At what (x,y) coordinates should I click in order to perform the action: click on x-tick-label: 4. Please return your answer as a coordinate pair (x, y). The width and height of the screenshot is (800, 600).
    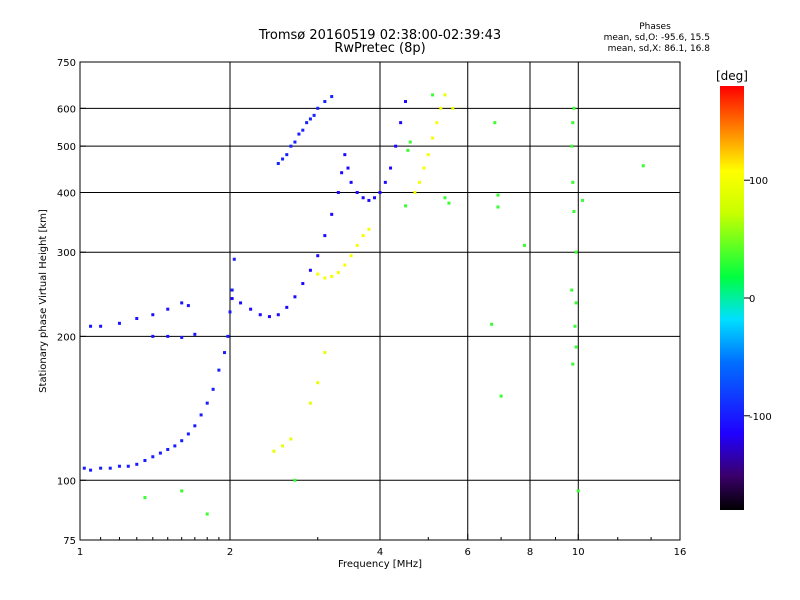
    Looking at the image, I should click on (380, 552).